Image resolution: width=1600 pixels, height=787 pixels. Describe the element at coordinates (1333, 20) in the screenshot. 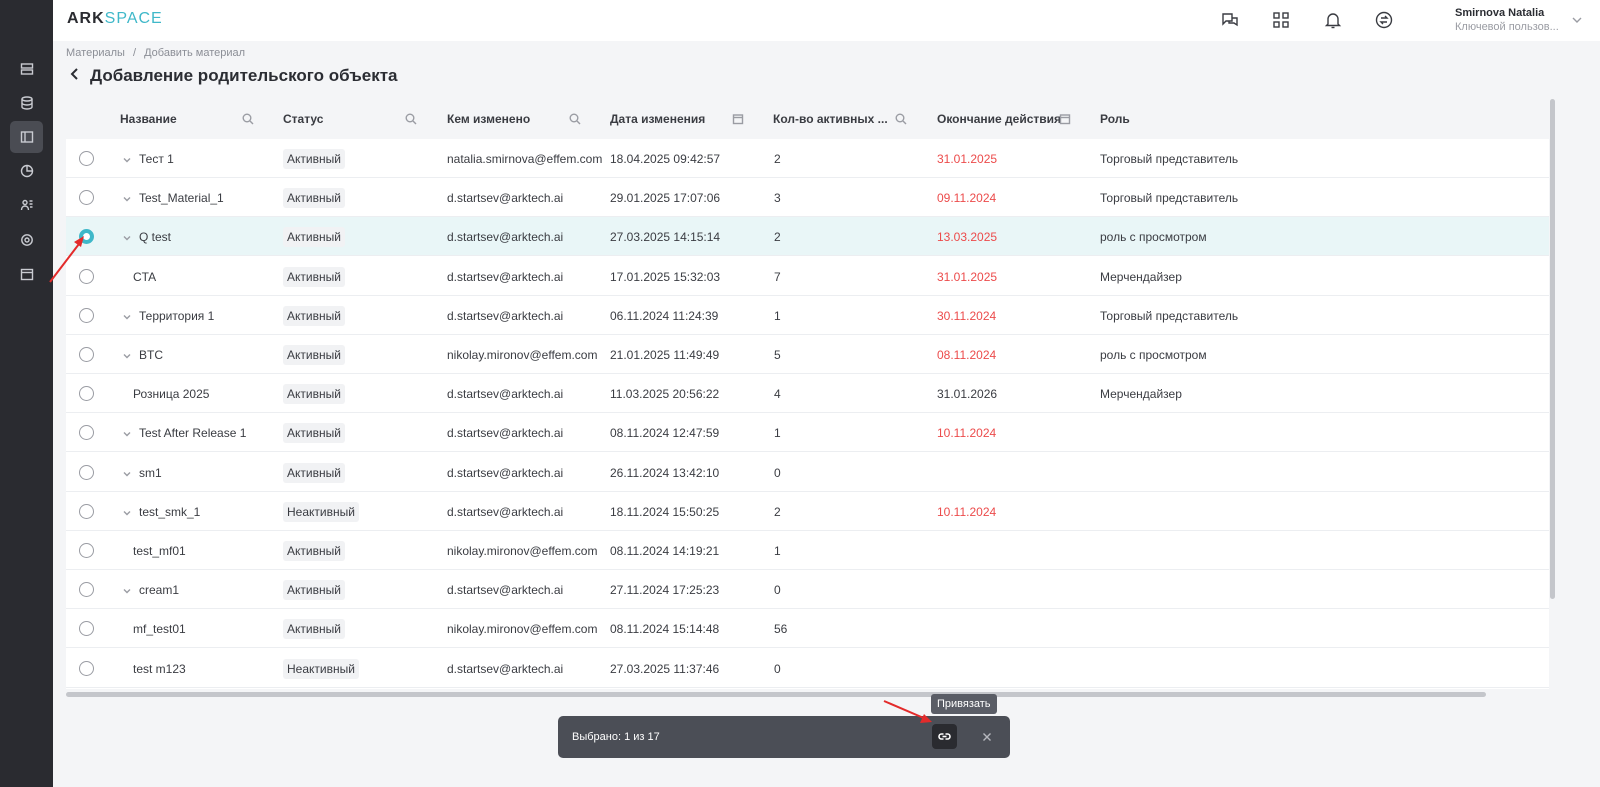

I see `bell-icon` at that location.